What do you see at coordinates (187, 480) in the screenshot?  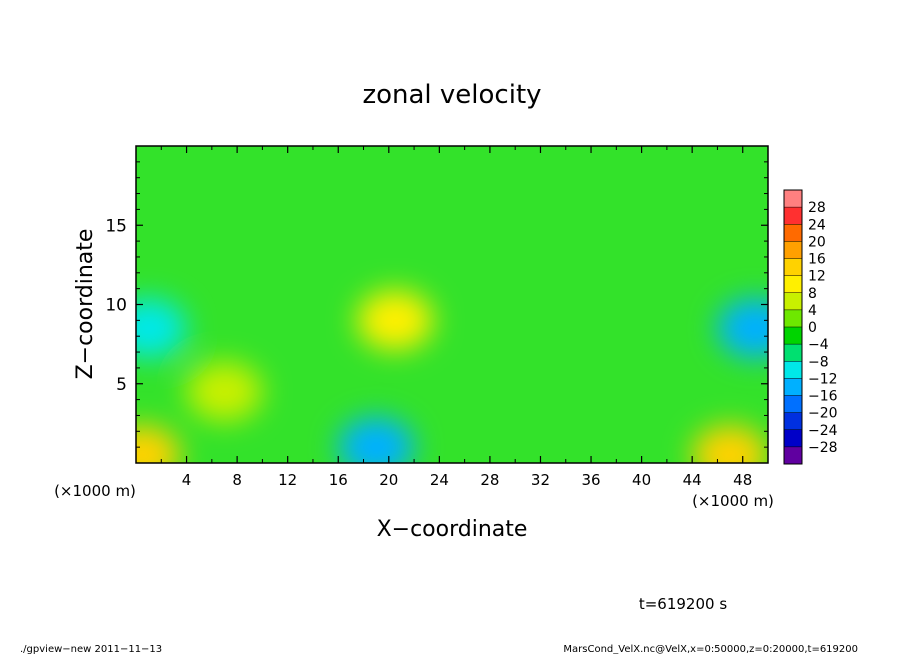 I see `x-tick-label: 4` at bounding box center [187, 480].